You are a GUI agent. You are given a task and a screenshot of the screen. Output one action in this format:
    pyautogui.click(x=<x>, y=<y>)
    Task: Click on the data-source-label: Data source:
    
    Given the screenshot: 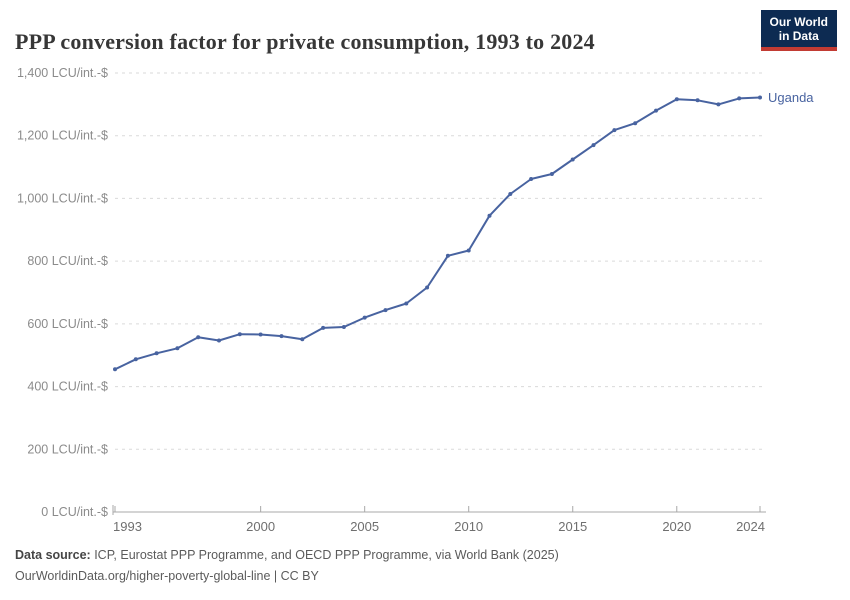 What is the action you would take?
    pyautogui.click(x=53, y=555)
    